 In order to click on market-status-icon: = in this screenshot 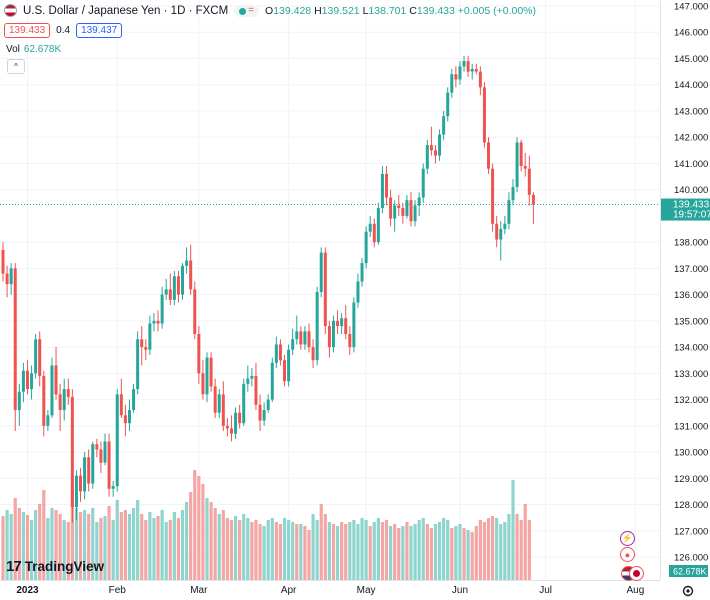, I will do `click(247, 10)`.